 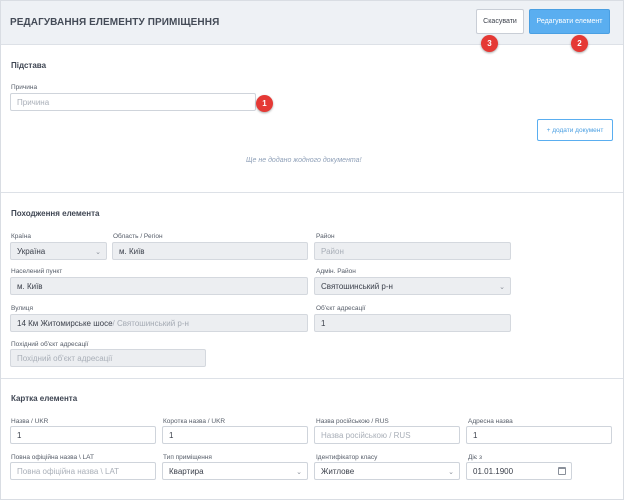 I want to click on class-id-label: Ідентифікатор класу, so click(x=347, y=457).